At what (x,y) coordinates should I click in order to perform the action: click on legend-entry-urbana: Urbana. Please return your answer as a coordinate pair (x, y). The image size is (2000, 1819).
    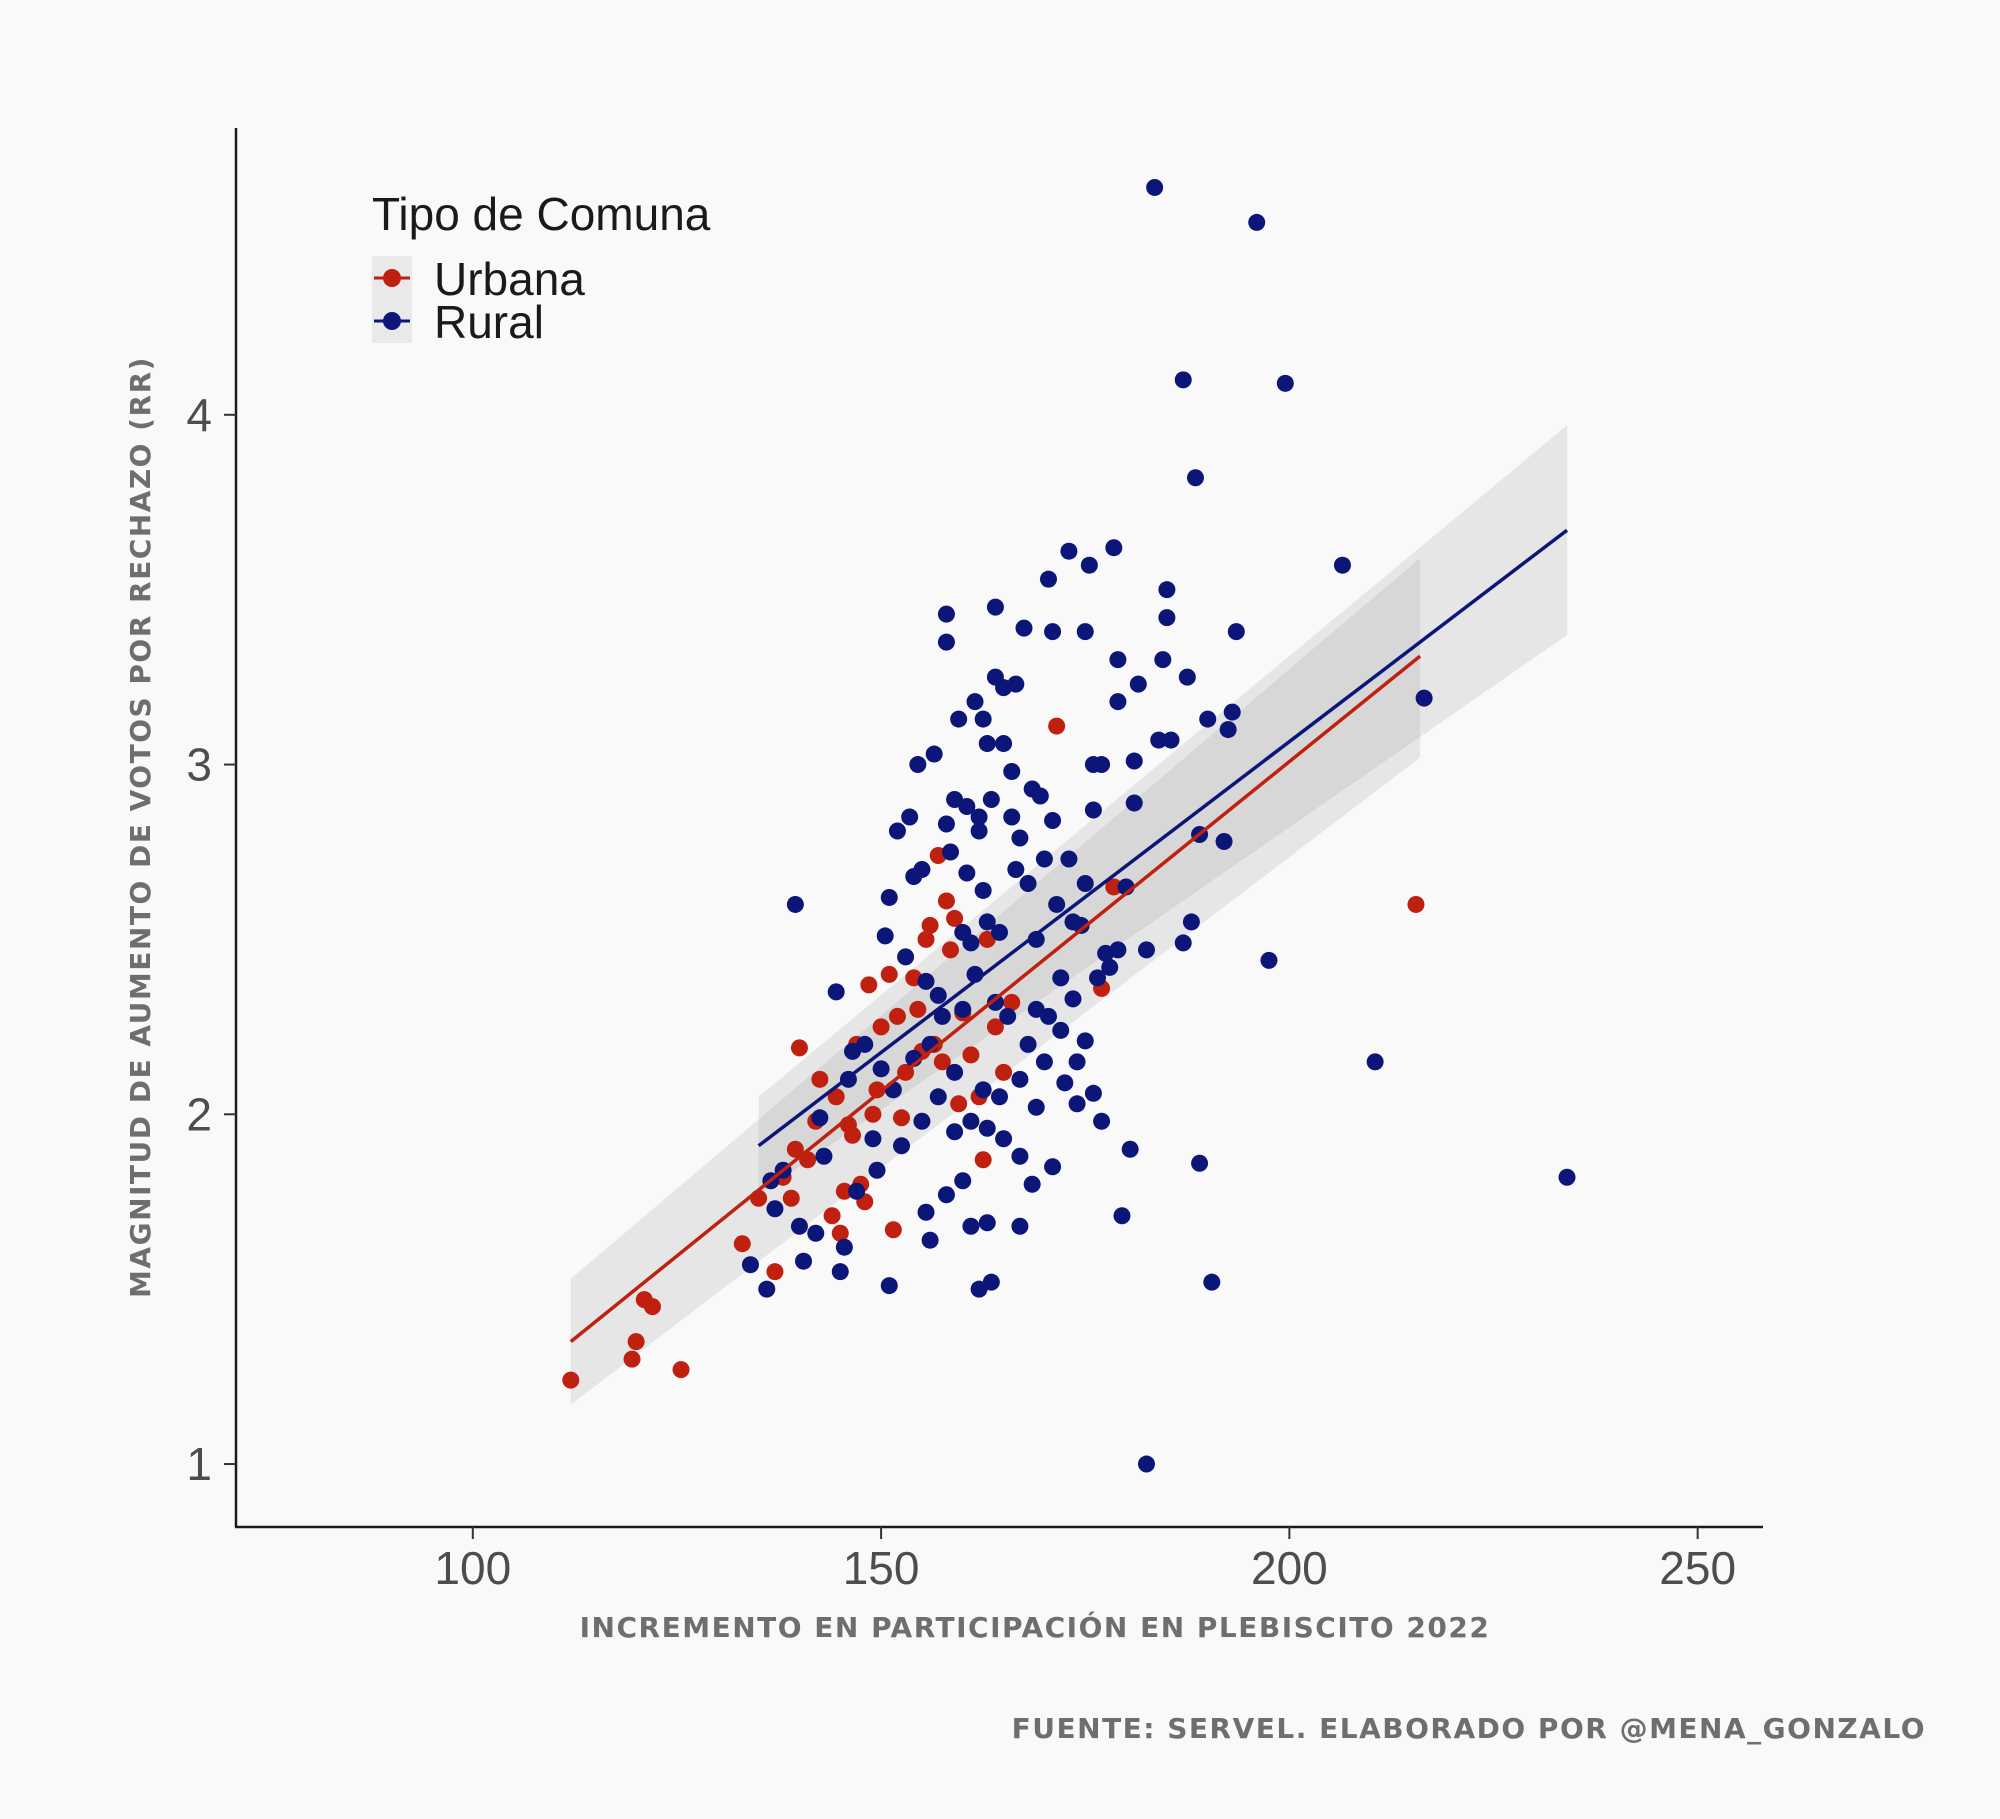
    Looking at the image, I should click on (479, 279).